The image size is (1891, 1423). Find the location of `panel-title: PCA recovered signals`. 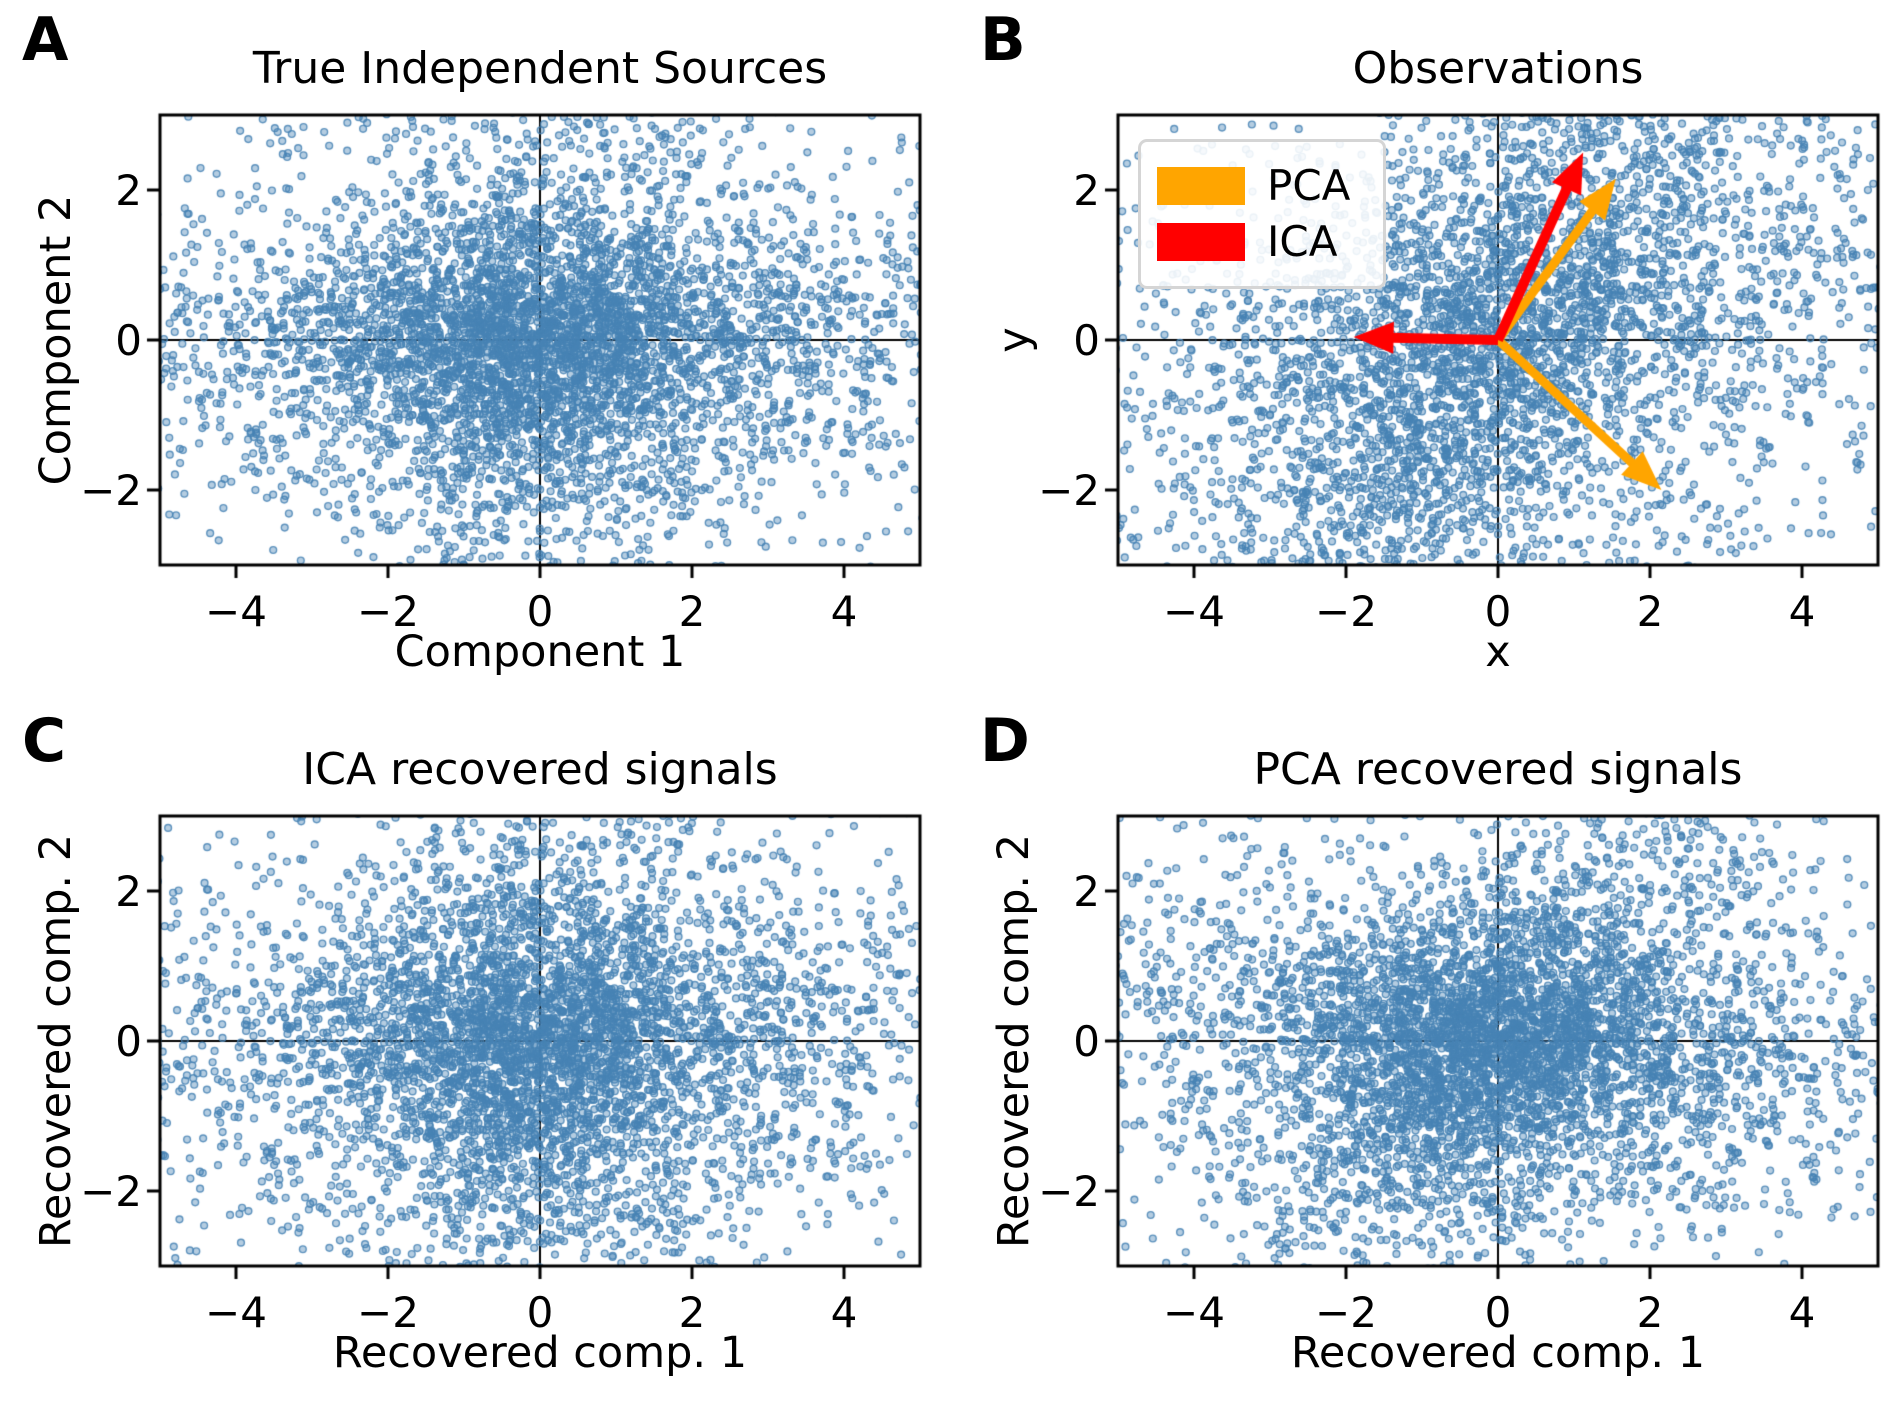

panel-title: PCA recovered signals is located at coordinates (1498, 769).